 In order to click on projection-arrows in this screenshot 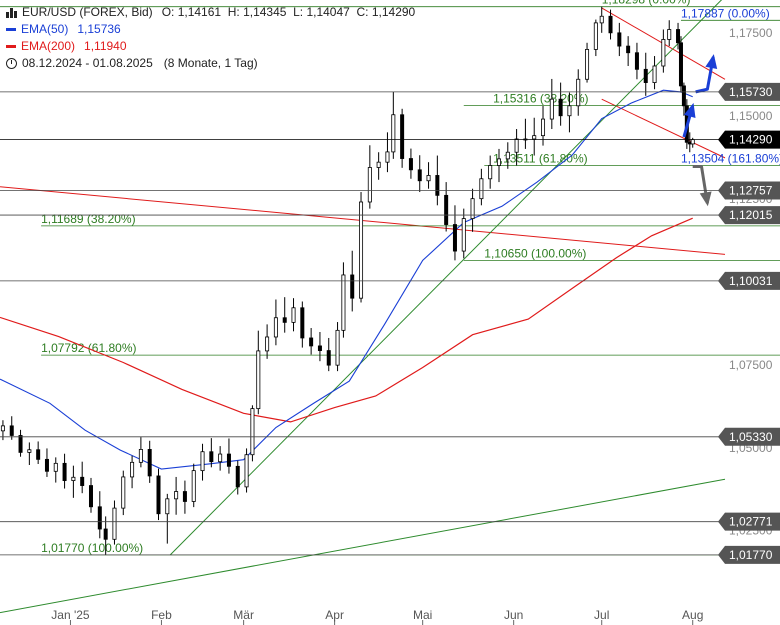, I will do `click(700, 130)`.